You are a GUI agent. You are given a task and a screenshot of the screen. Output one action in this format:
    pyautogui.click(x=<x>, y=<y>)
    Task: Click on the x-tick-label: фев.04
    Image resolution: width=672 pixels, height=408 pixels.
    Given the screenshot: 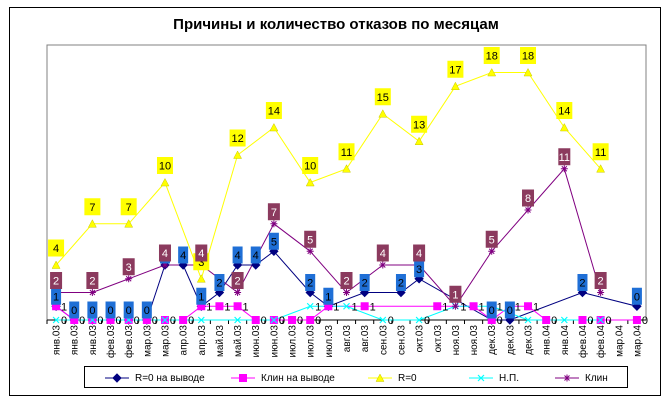 What is the action you would take?
    pyautogui.click(x=601, y=341)
    